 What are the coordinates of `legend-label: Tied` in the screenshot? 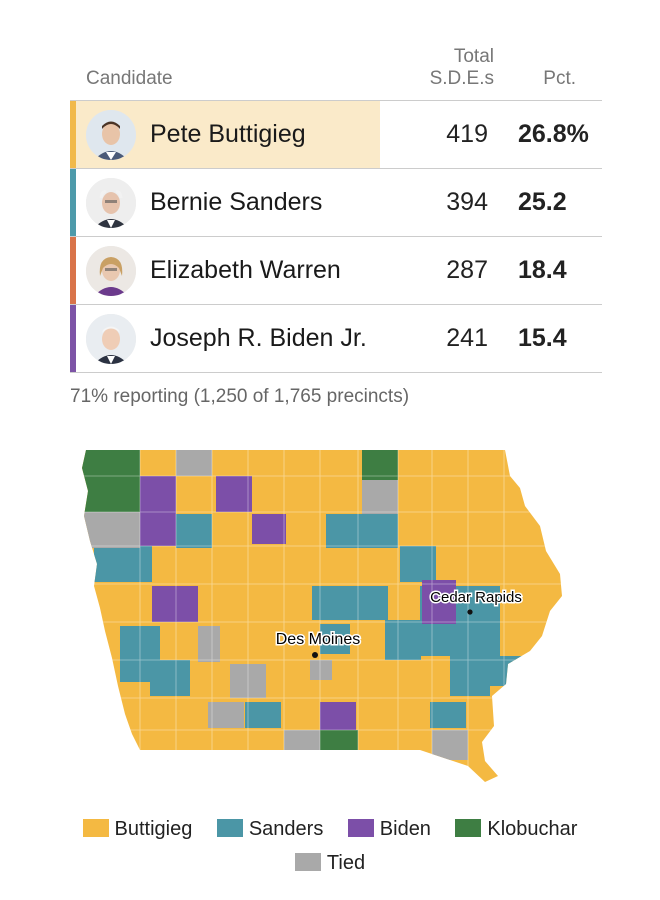 It's located at (346, 863).